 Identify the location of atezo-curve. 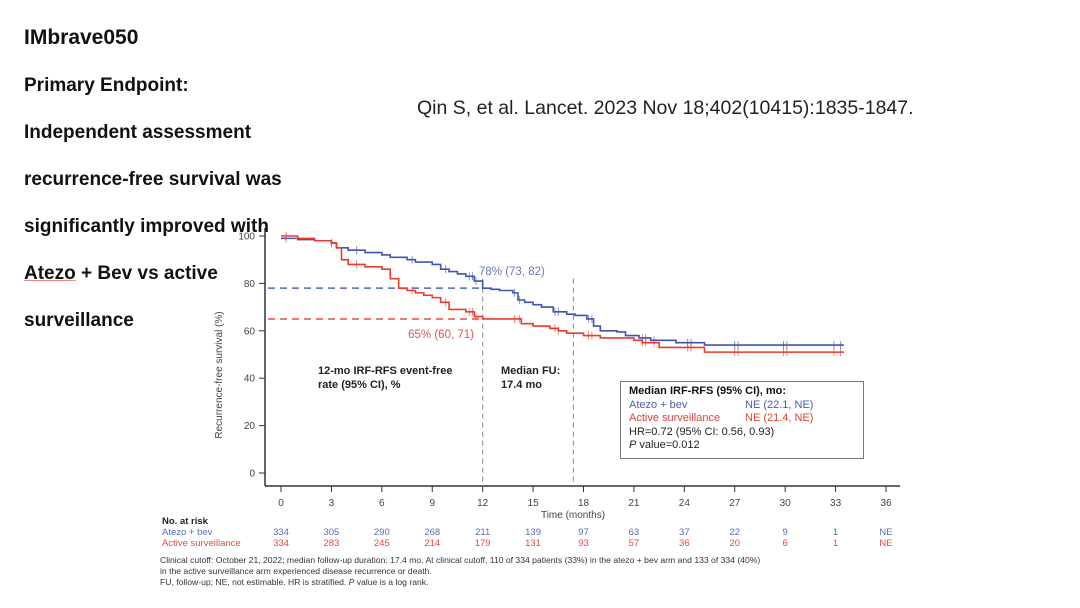
(562, 291).